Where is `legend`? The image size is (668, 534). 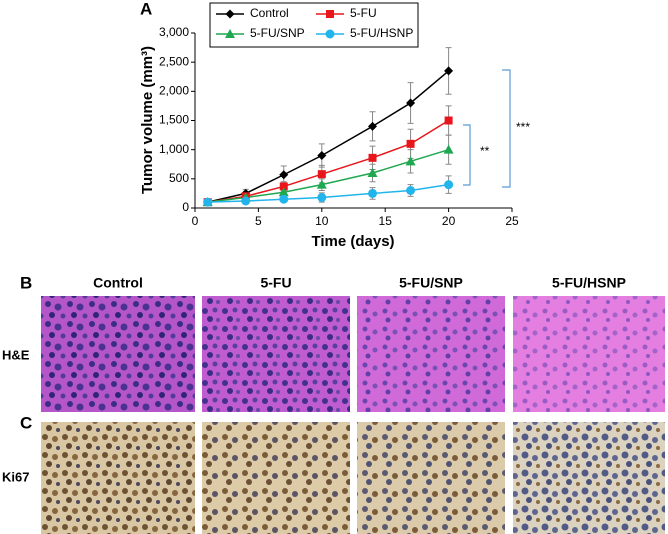 legend is located at coordinates (314, 25).